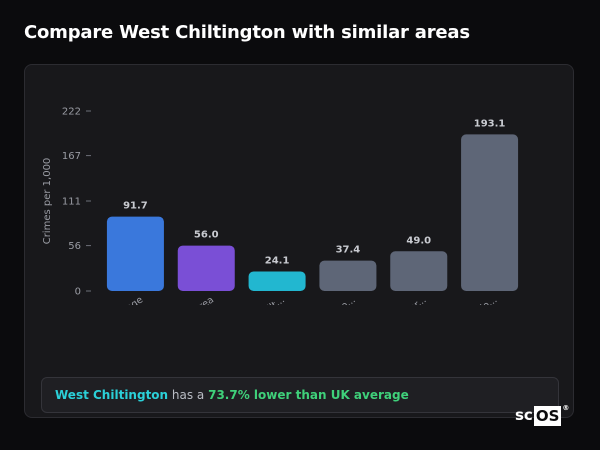  Describe the element at coordinates (418, 240) in the screenshot. I see `bar-value-label-4: 49.0` at that location.